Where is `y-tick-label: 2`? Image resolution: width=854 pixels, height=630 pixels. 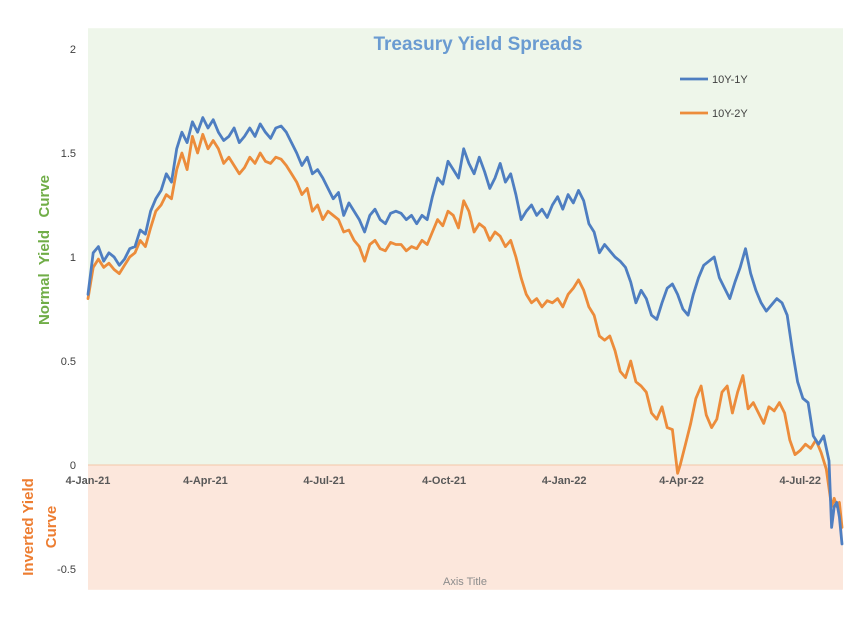 y-tick-label: 2 is located at coordinates (73, 50).